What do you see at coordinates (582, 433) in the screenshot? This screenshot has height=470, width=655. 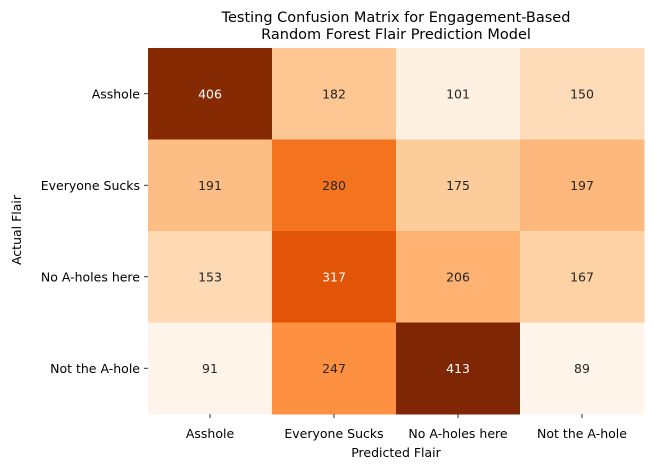 I see `x-tick-label-3: Not the A-hole` at bounding box center [582, 433].